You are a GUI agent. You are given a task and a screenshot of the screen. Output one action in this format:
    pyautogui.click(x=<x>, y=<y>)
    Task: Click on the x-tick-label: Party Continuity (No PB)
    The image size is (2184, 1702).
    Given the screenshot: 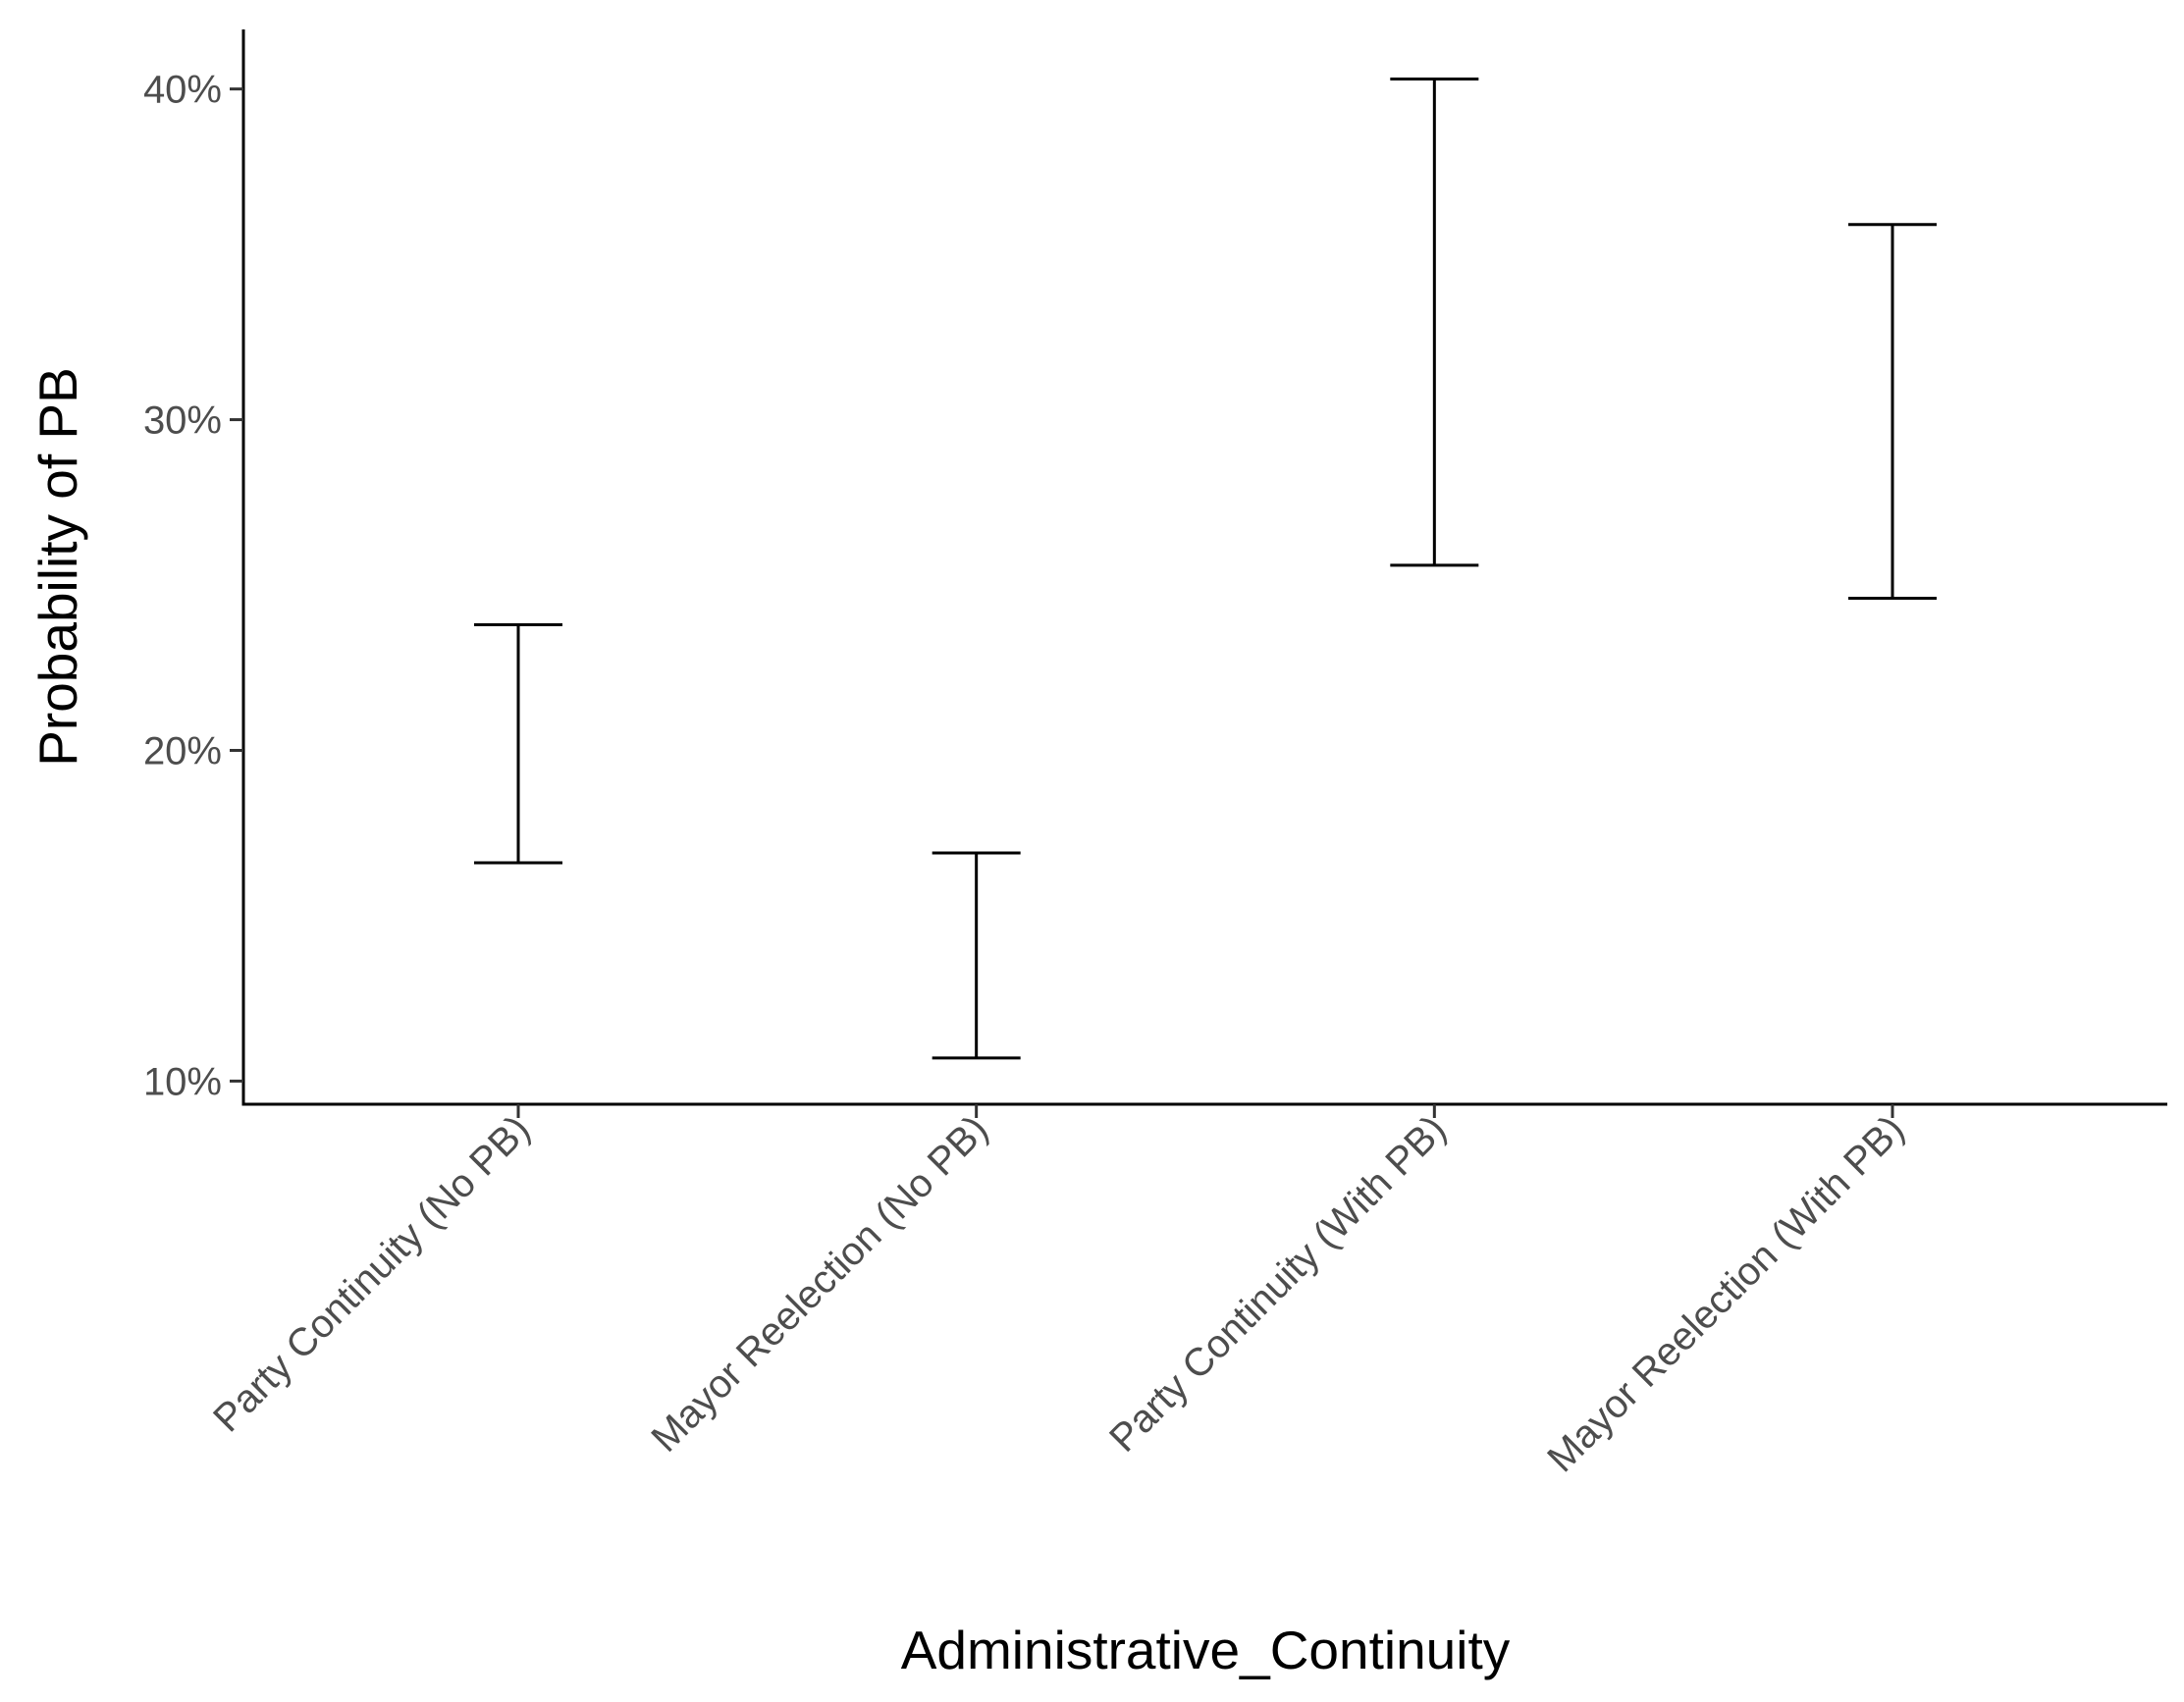 What is the action you would take?
    pyautogui.click(x=371, y=1273)
    